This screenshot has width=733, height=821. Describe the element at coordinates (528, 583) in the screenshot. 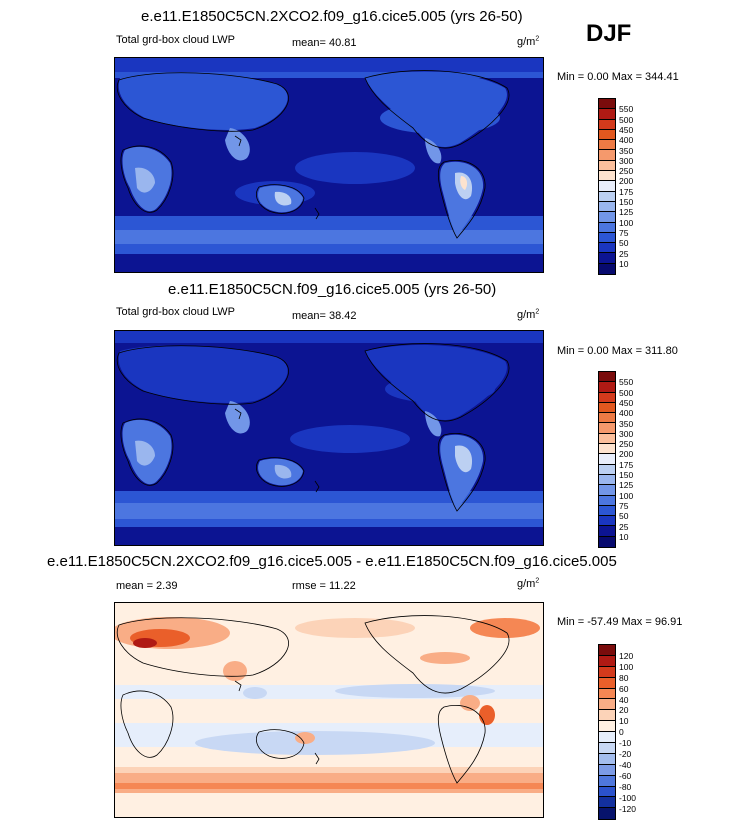

I see `panel3-units: g/m2` at that location.